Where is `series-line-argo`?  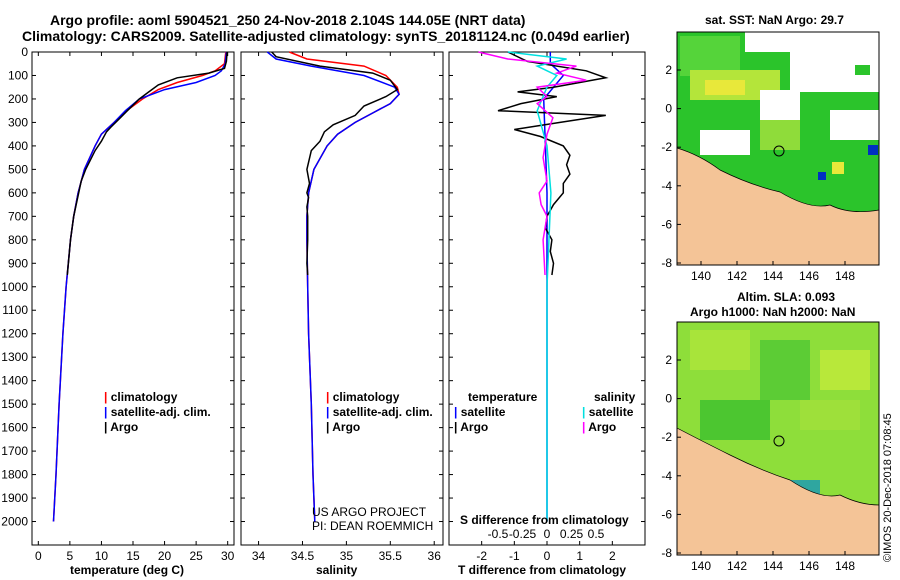 series-line-argo is located at coordinates (147, 163).